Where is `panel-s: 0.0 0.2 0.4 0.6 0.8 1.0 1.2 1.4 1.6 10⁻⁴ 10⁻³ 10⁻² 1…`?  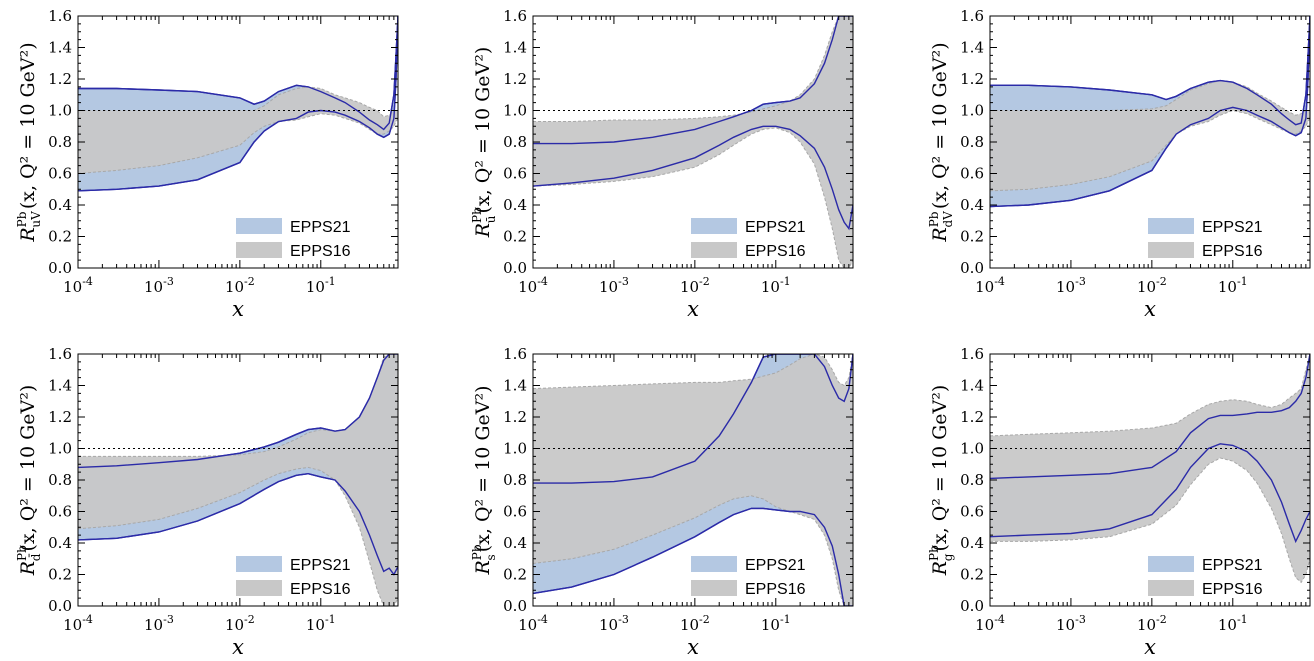 panel-s: 0.0 0.2 0.4 0.6 0.8 1.0 1.2 1.4 1.6 10⁻⁴ 10⁻³ 10⁻² 1… is located at coordinates (662, 502).